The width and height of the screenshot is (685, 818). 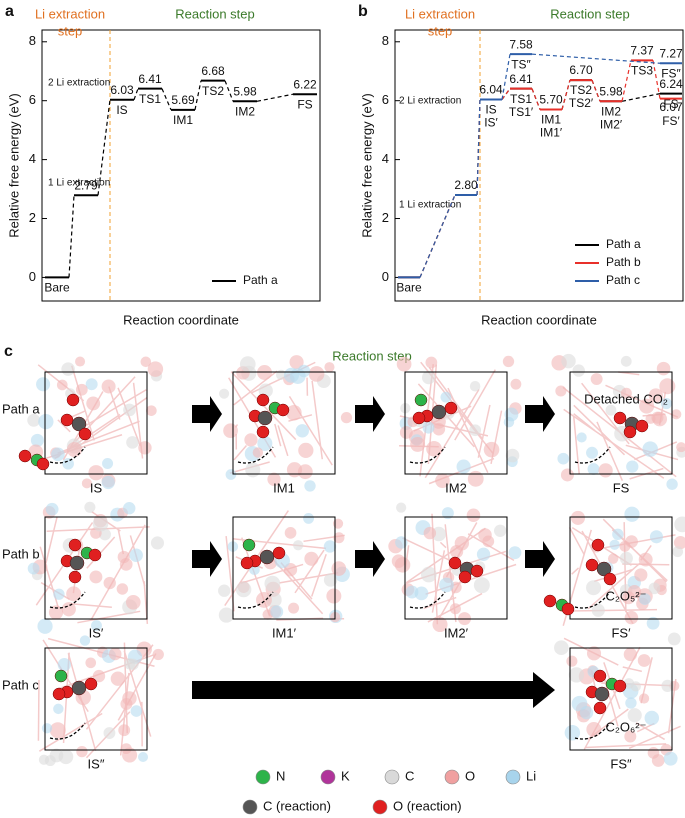 What do you see at coordinates (671, 84) in the screenshot?
I see `value-label: 6.24` at bounding box center [671, 84].